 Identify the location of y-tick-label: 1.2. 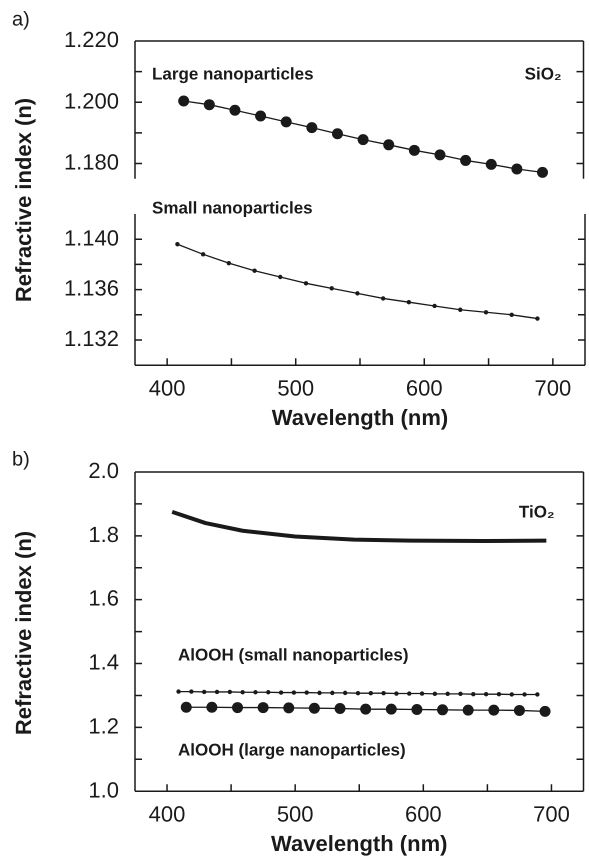
(103, 725).